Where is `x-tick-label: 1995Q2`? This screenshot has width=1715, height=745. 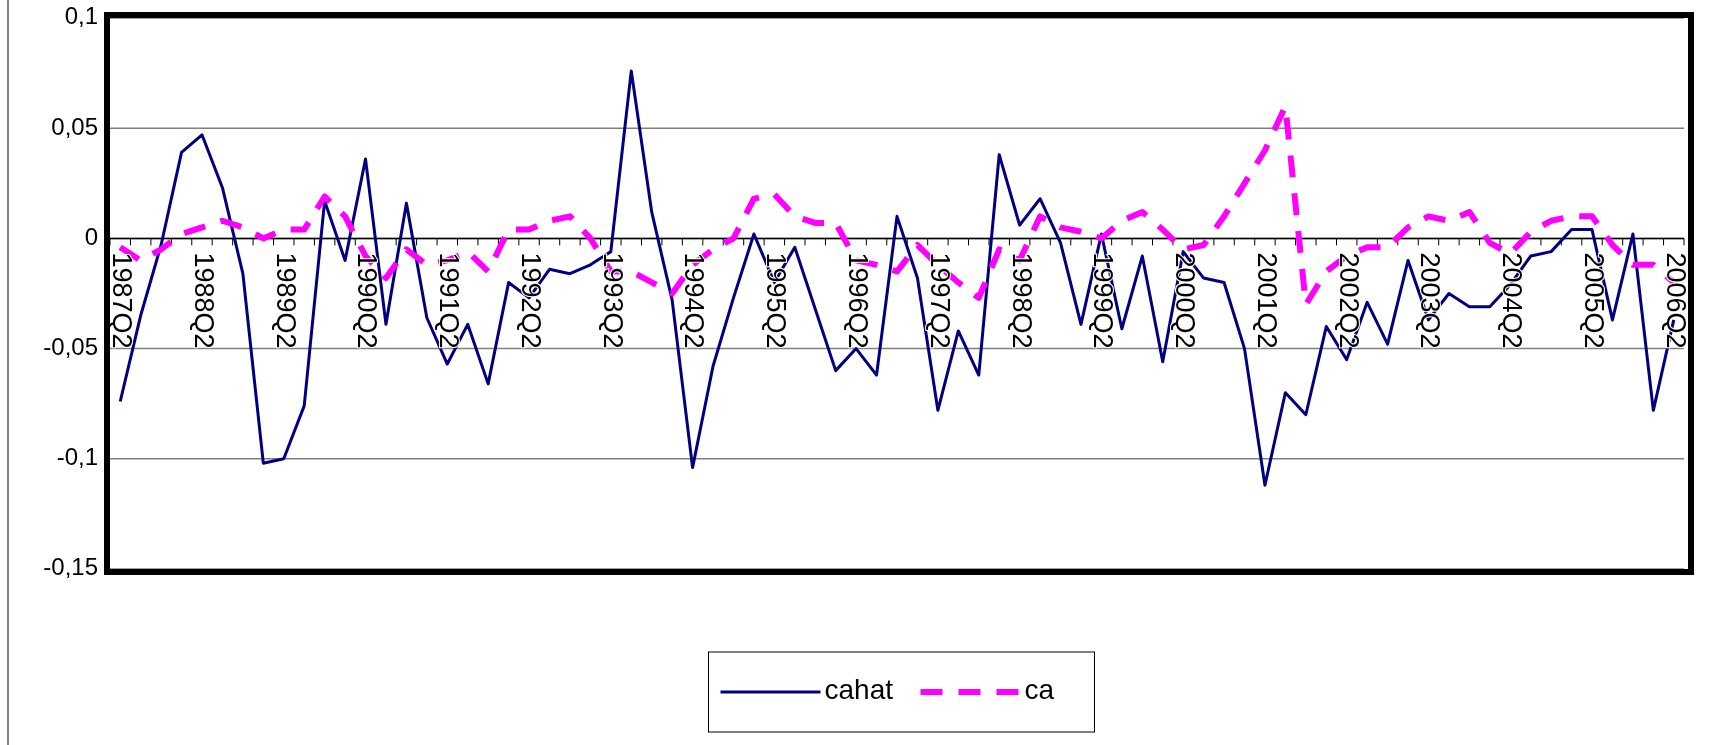 x-tick-label: 1995Q2 is located at coordinates (776, 300).